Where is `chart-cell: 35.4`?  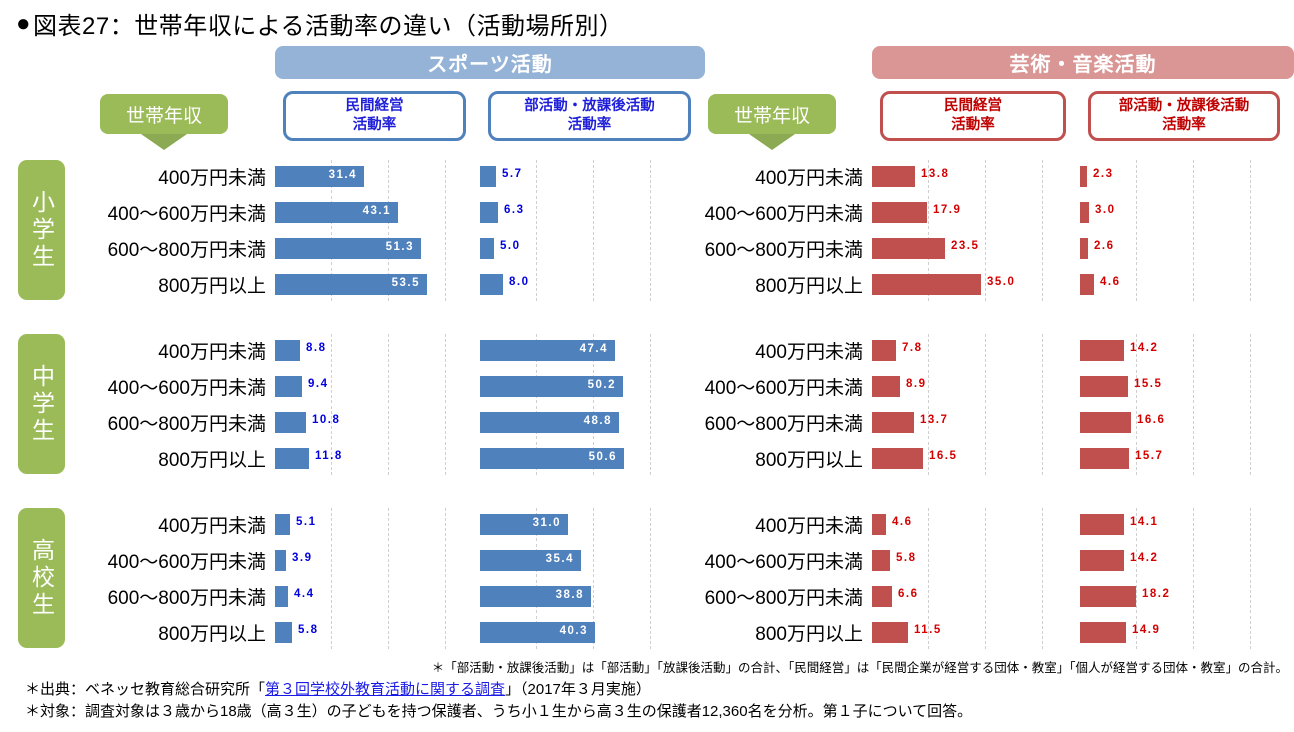 chart-cell: 35.4 is located at coordinates (592, 560).